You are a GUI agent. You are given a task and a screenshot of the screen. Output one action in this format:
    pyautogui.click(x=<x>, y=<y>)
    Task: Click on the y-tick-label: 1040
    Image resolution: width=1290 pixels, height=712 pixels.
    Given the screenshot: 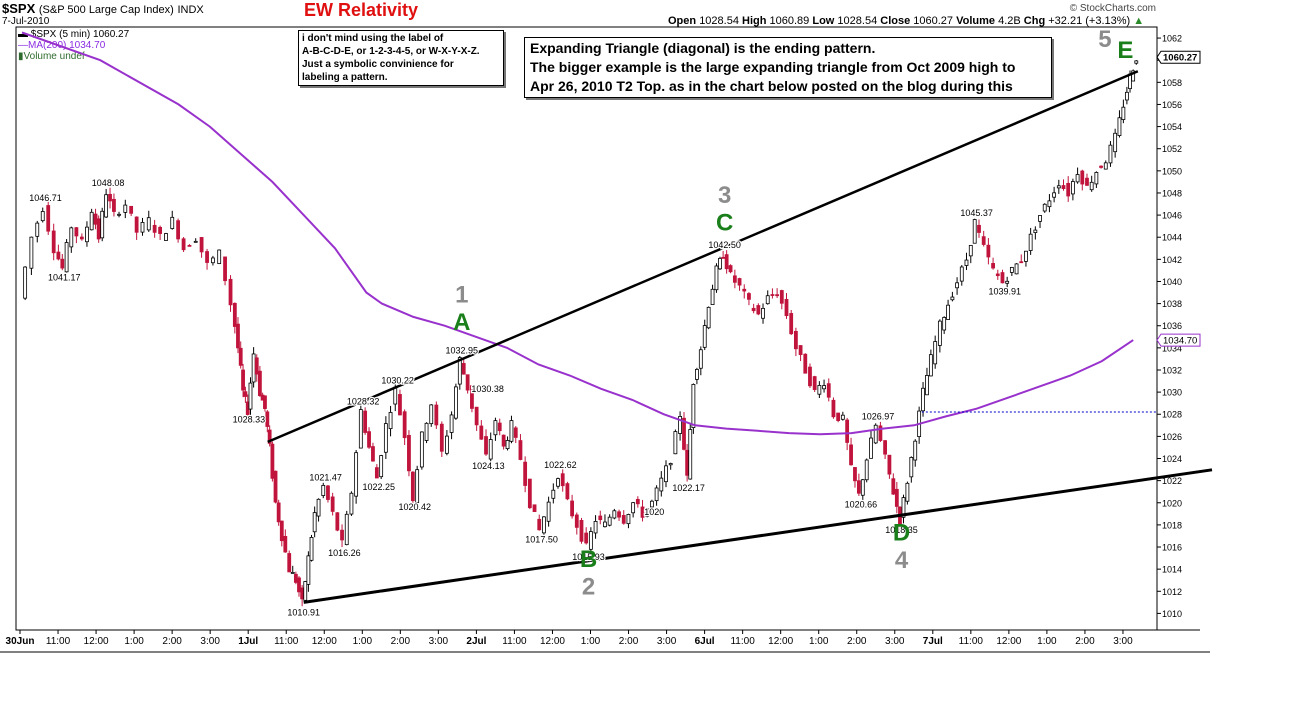 What is the action you would take?
    pyautogui.click(x=1172, y=282)
    